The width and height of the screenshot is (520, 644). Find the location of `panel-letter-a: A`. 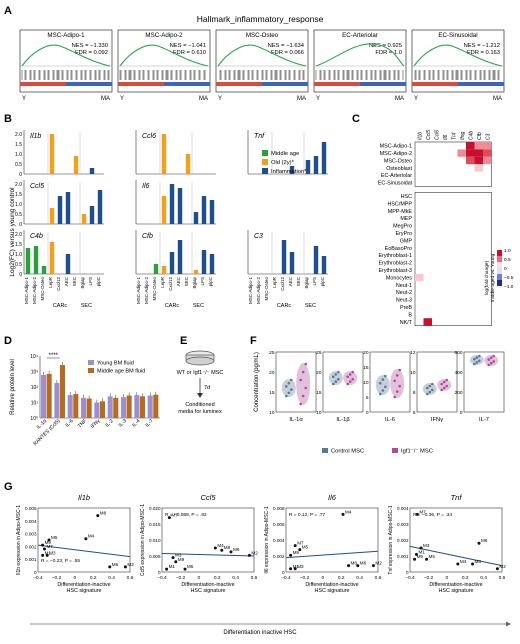

panel-letter-a: A is located at coordinates (8, 11).